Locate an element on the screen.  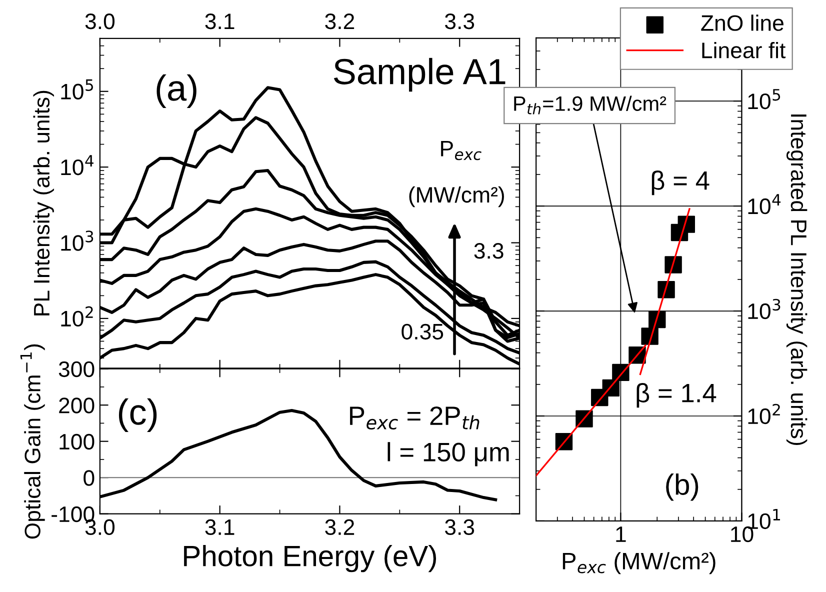
annotation: P$_{th}$=1.9 MW/cm² is located at coordinates (590, 105).